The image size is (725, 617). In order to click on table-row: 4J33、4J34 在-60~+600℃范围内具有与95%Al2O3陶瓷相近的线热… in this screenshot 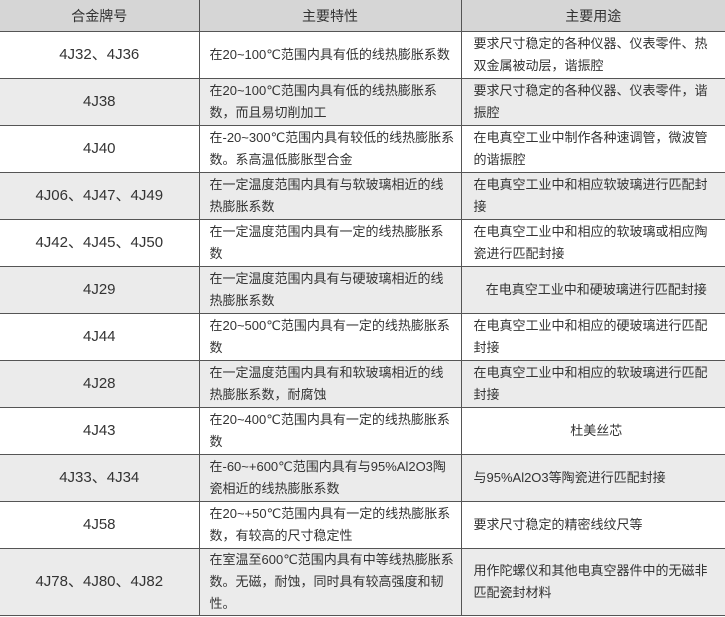, I will do `click(362, 478)`.